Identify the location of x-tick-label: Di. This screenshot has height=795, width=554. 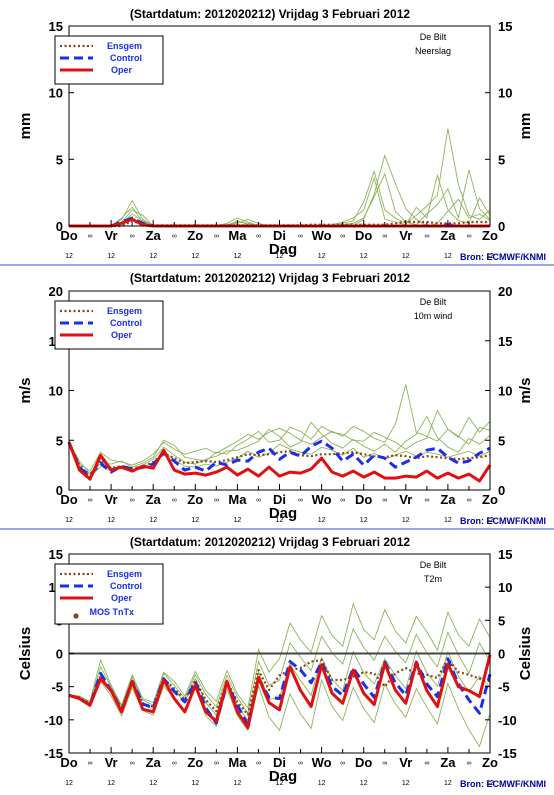
(279, 762).